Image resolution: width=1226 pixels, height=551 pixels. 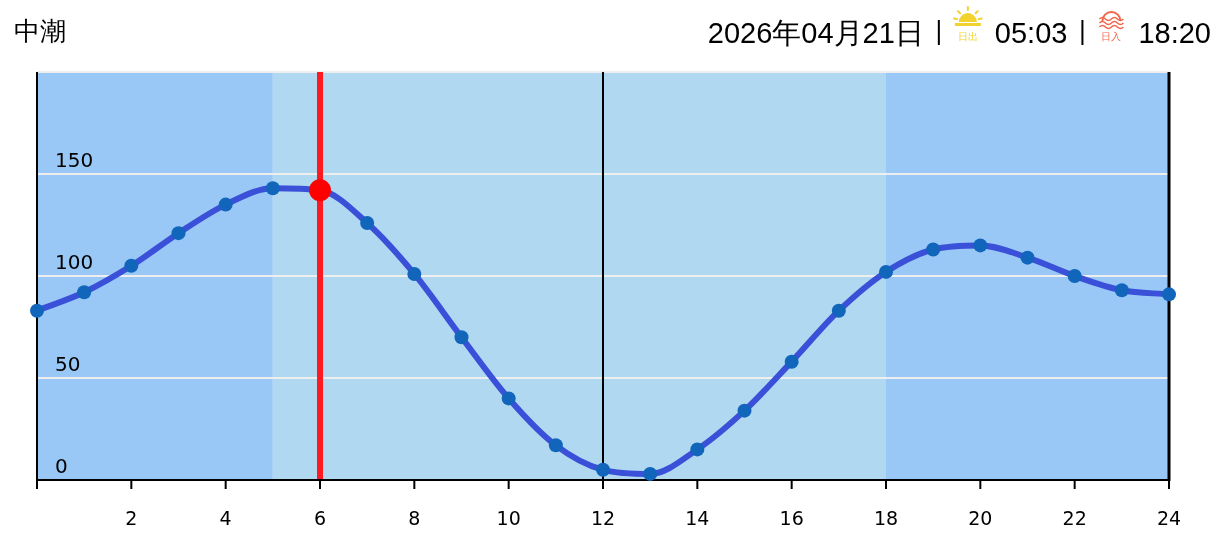 I want to click on title: 中潮, so click(x=40, y=31).